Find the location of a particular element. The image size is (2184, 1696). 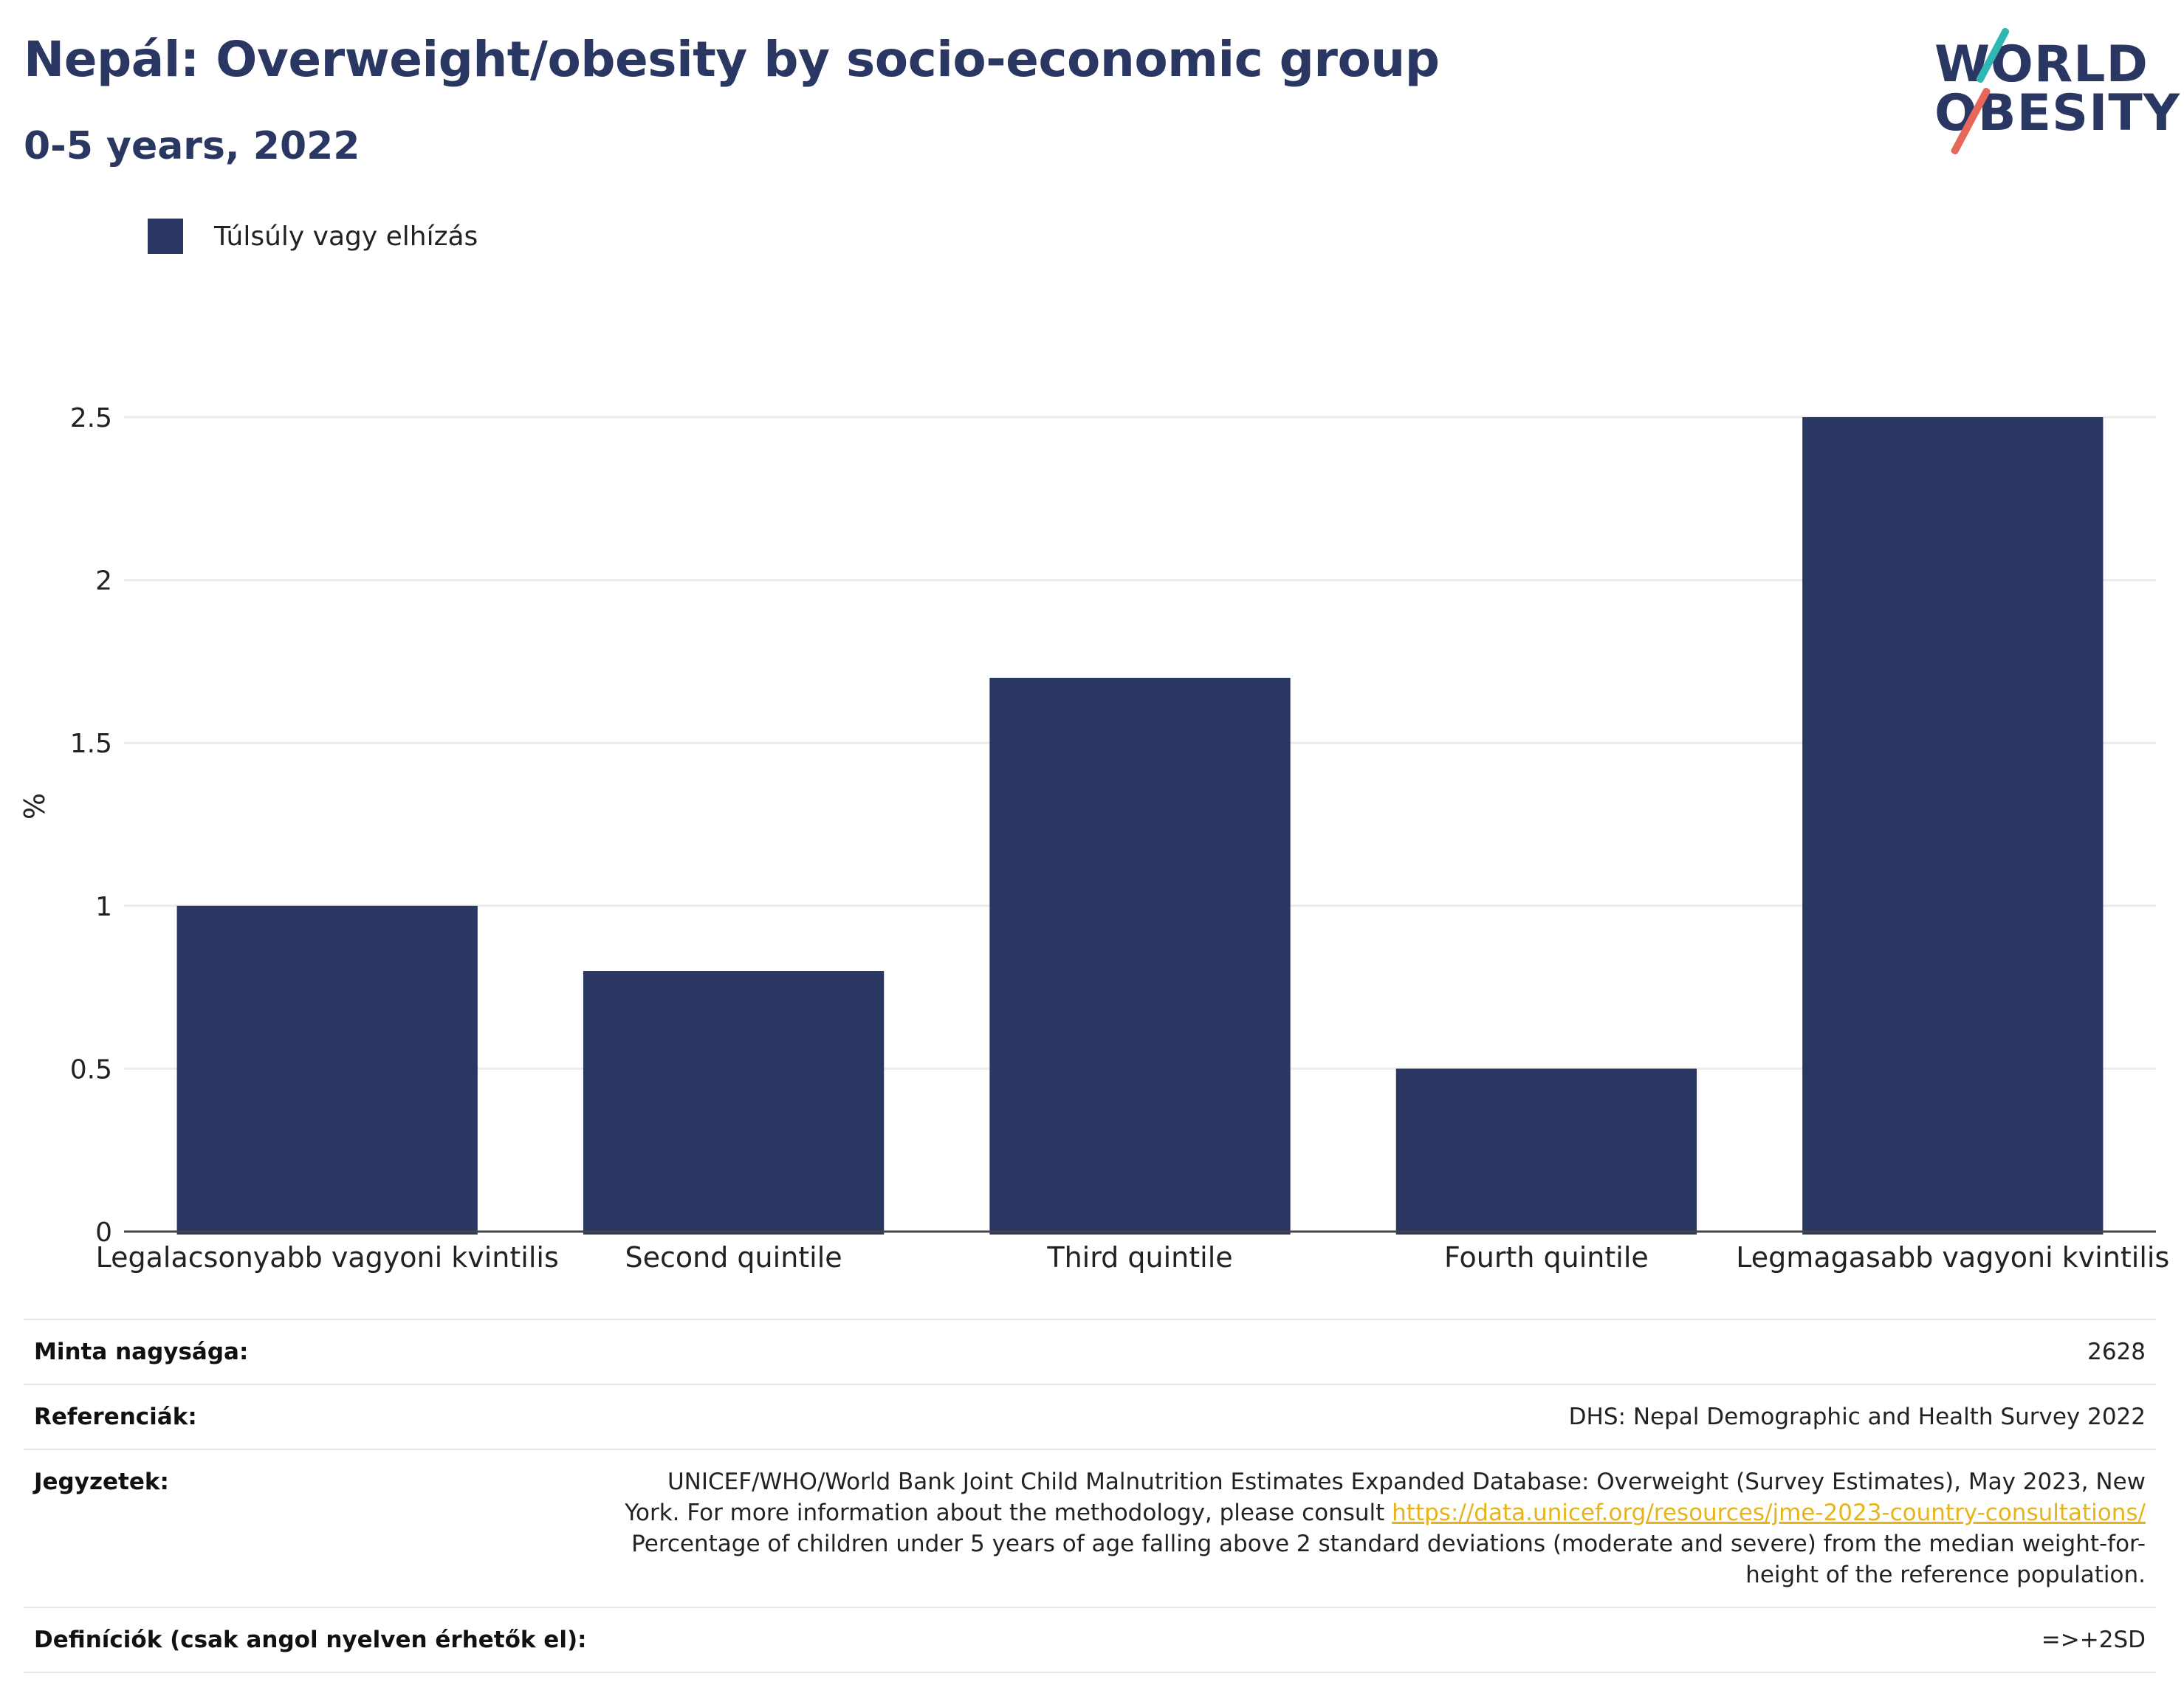

world-obesity-logo: WORLD OBESITY is located at coordinates (2050, 91).